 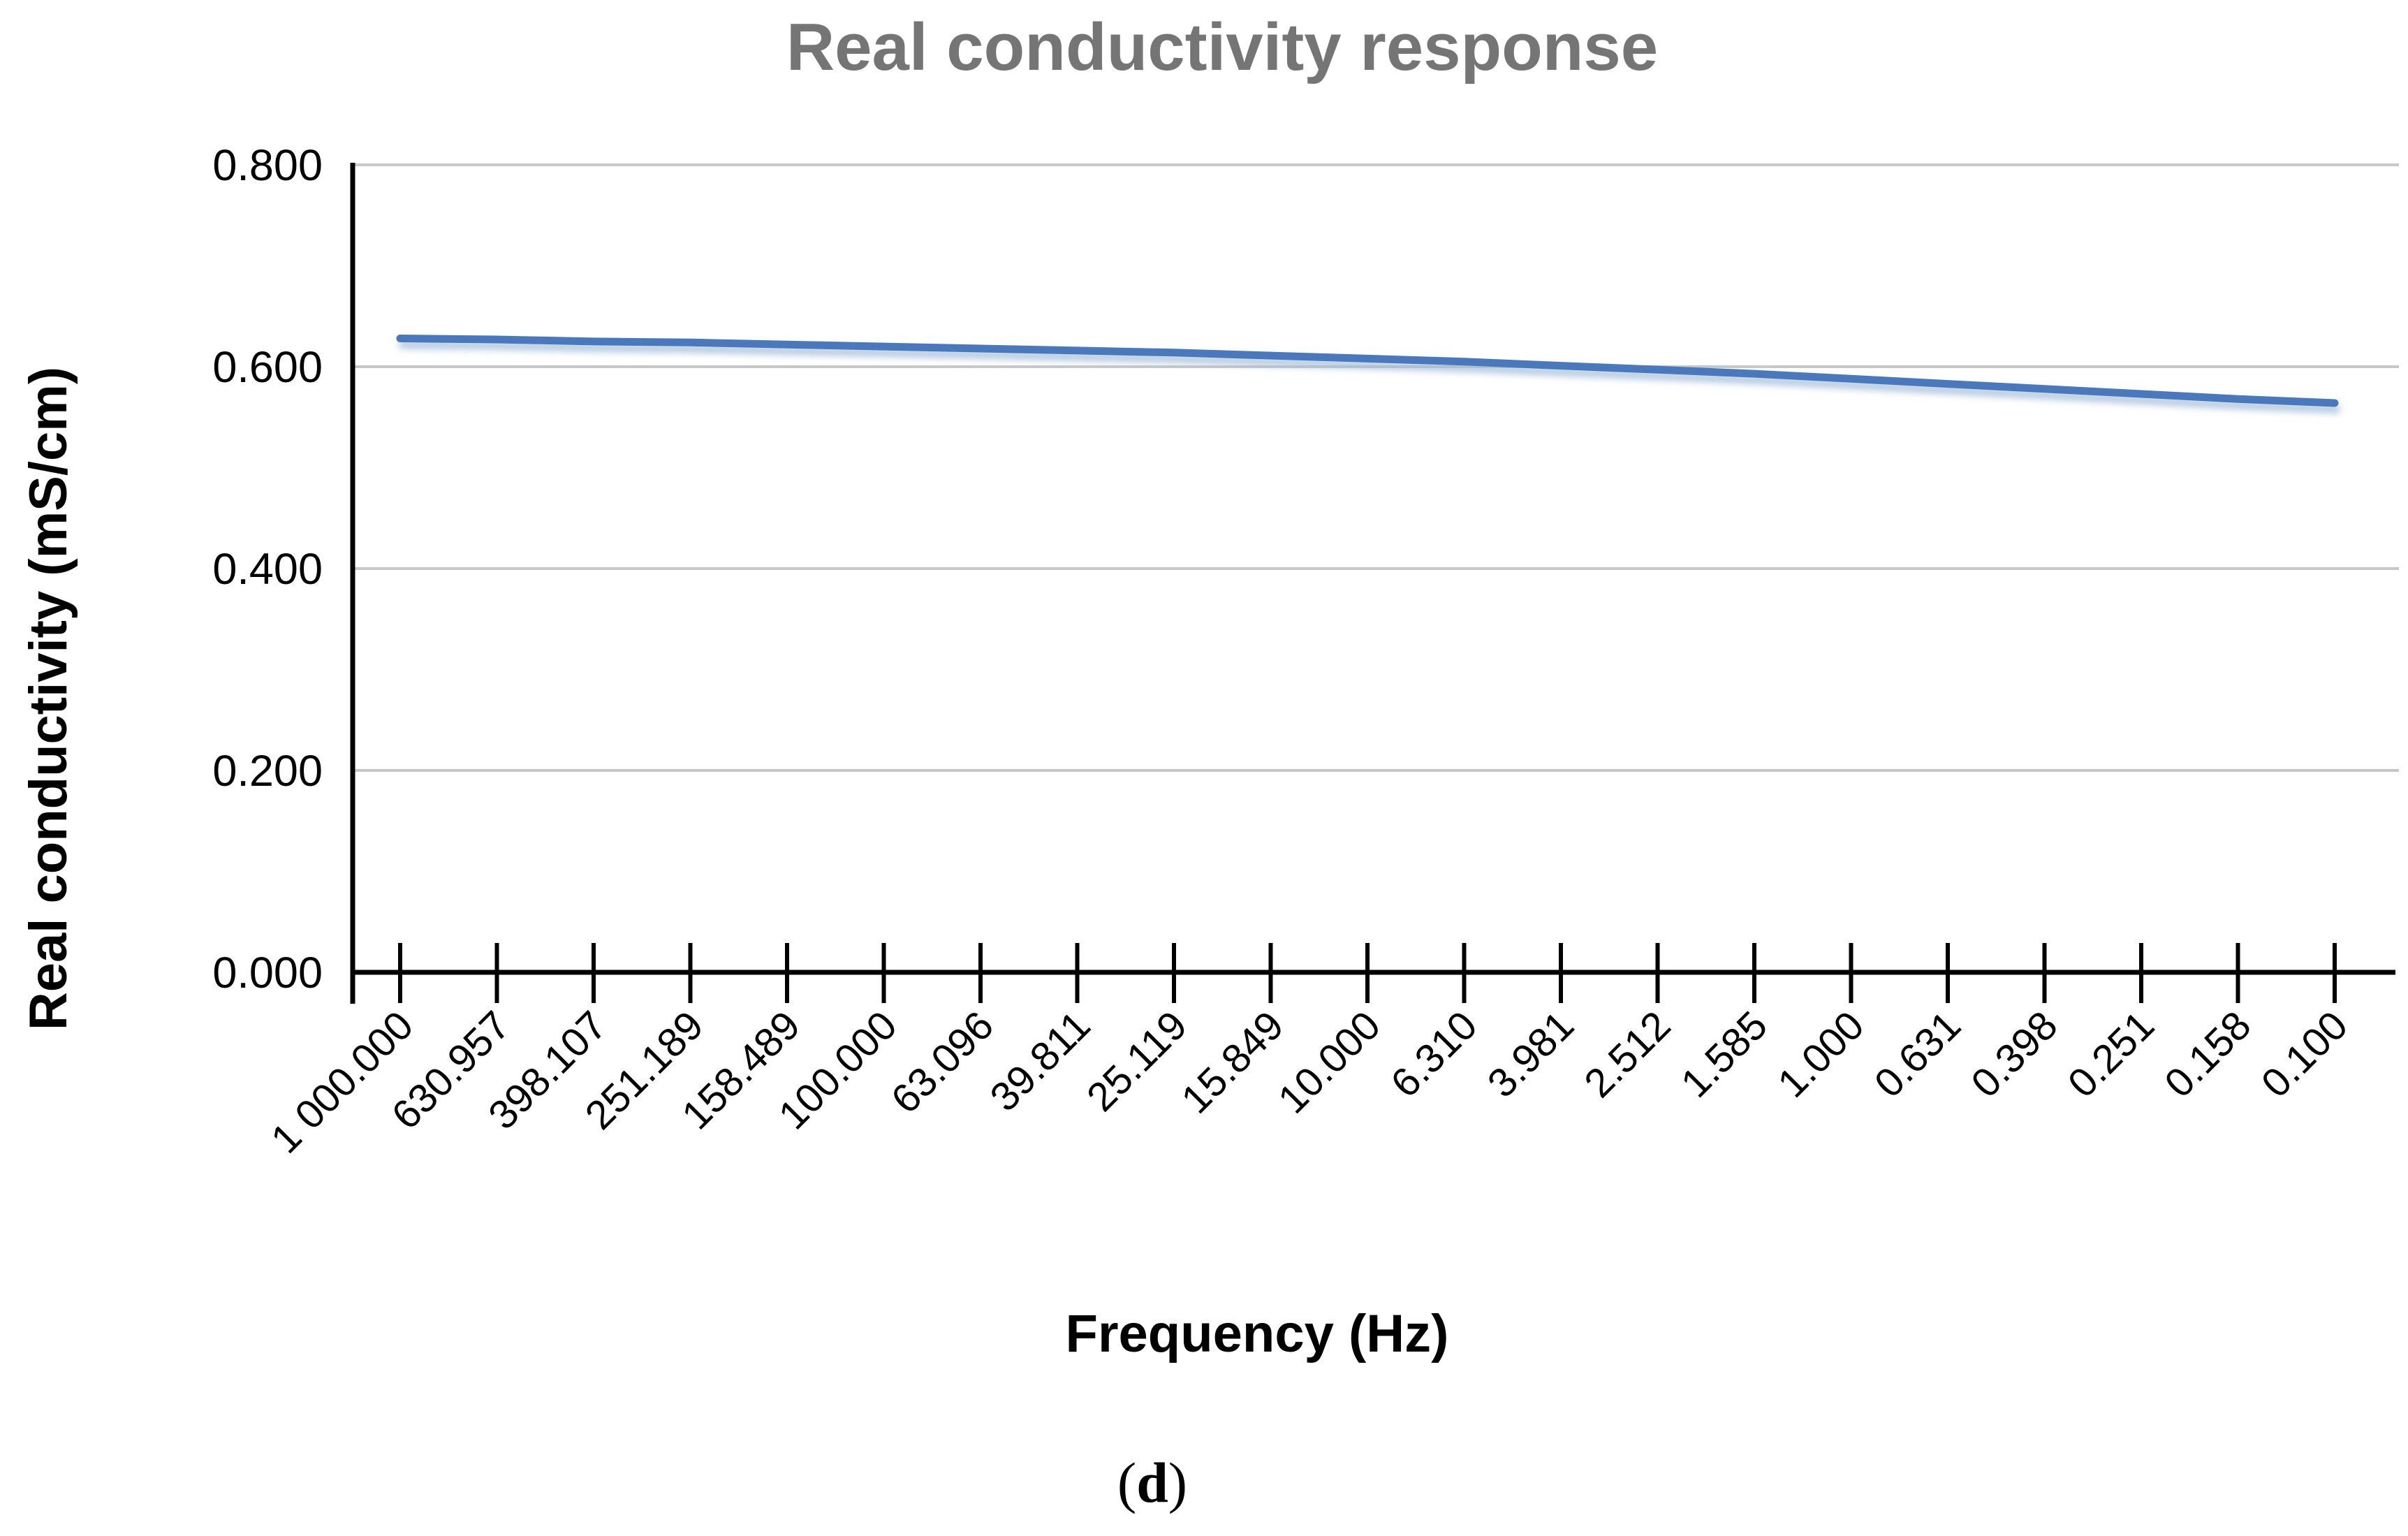 What do you see at coordinates (267, 165) in the screenshot?
I see `y-tick-label: 0.800` at bounding box center [267, 165].